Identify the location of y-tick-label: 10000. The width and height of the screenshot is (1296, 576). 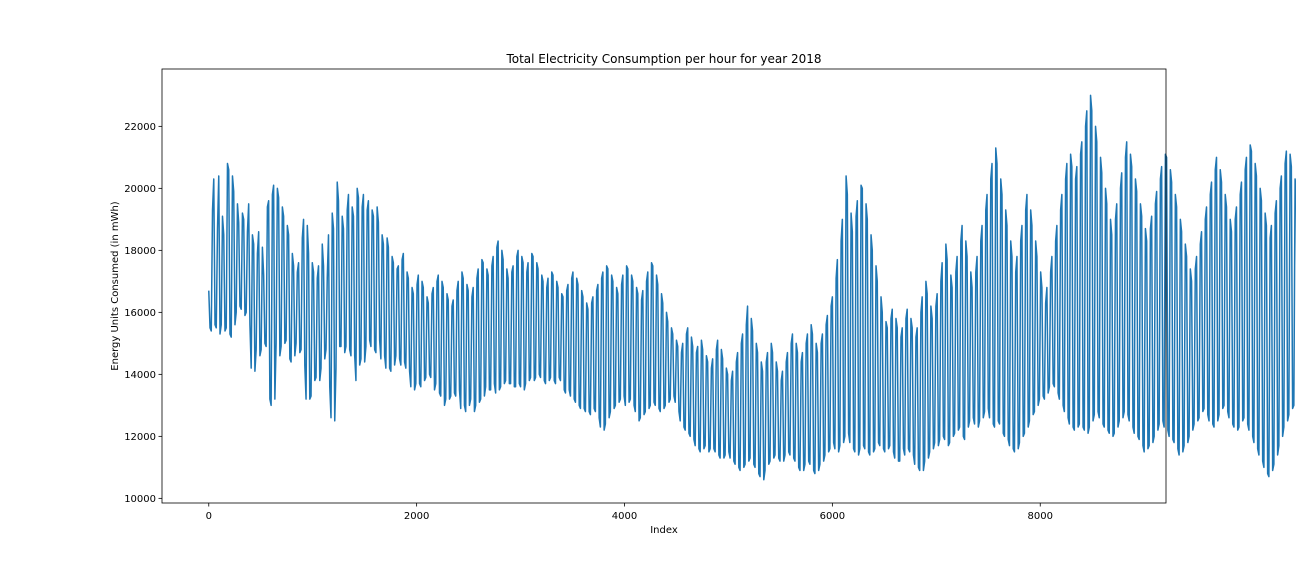
(140, 499).